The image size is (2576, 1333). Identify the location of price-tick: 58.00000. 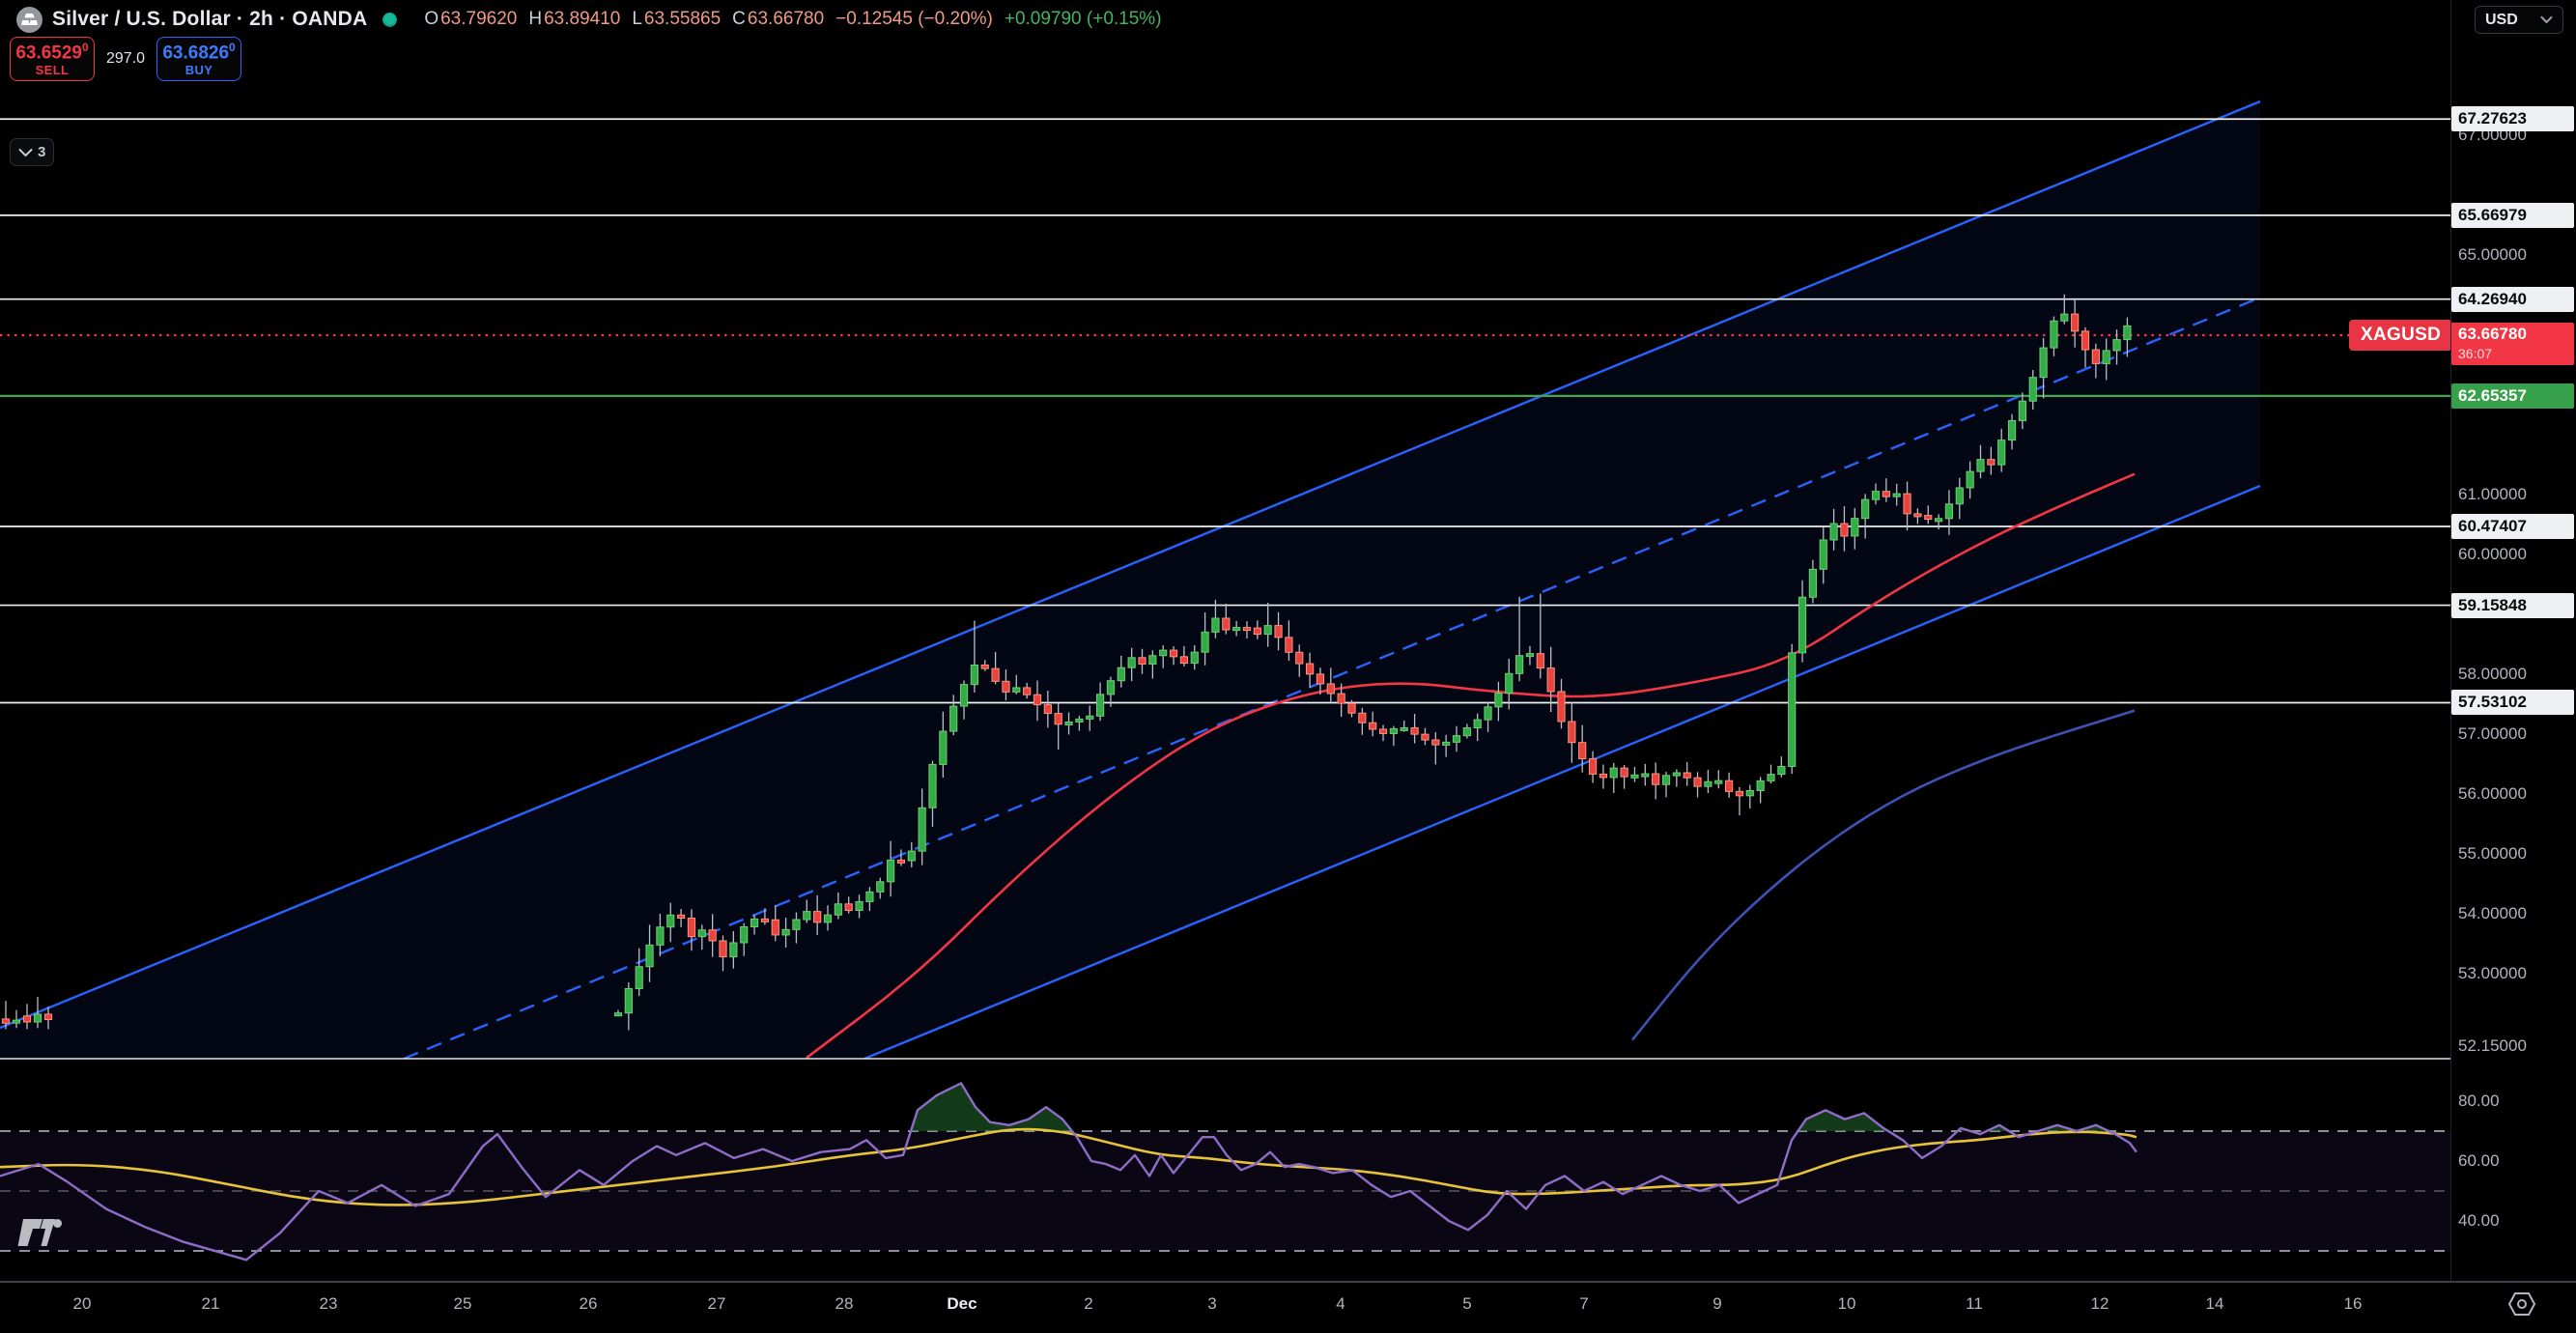
(2492, 674).